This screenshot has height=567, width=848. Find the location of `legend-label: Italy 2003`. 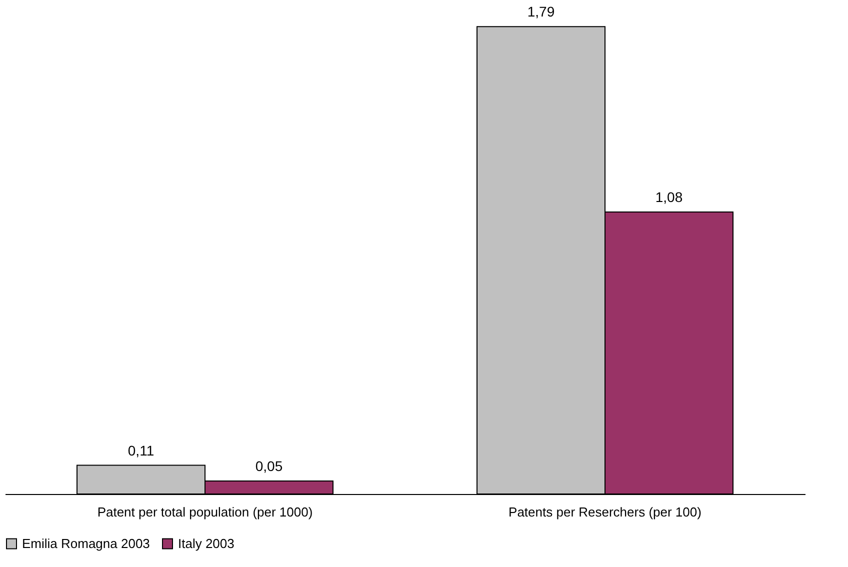

legend-label: Italy 2003 is located at coordinates (206, 543).